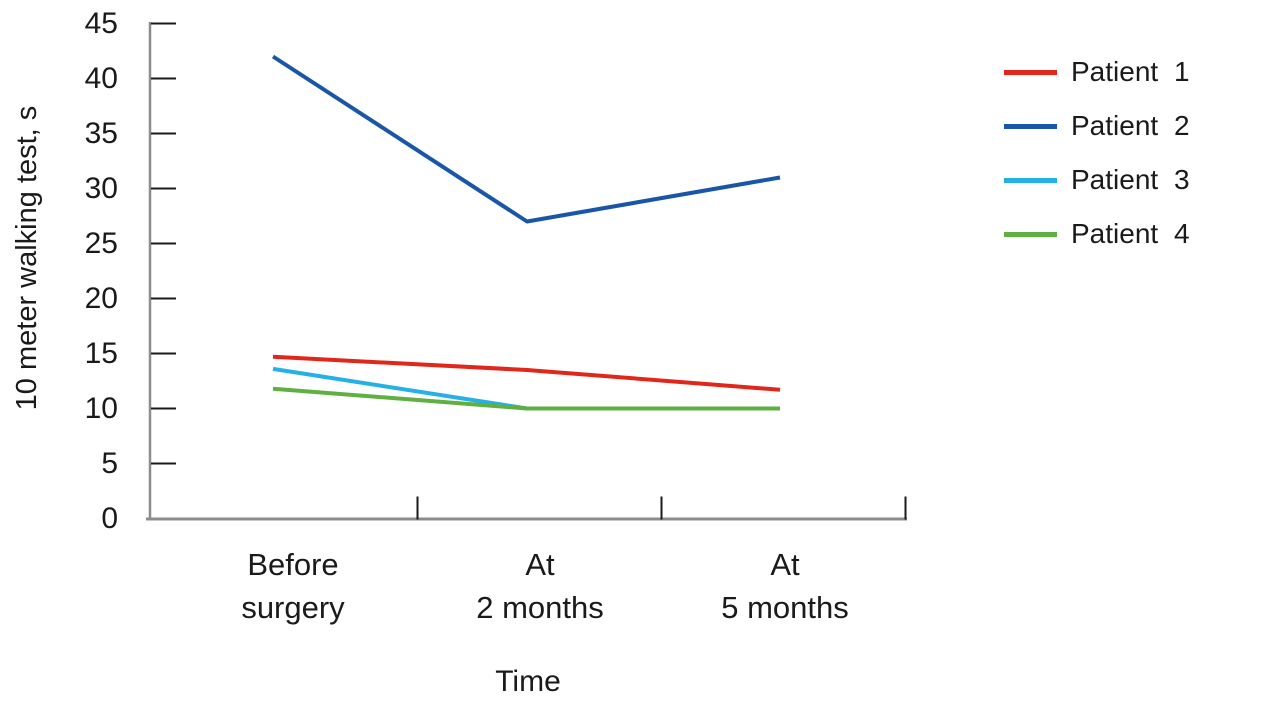  I want to click on legend-label: Patient 1, so click(1130, 71).